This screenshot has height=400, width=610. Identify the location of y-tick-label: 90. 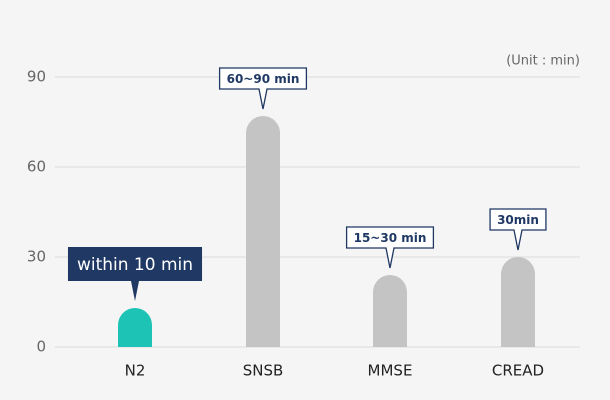
(36, 77).